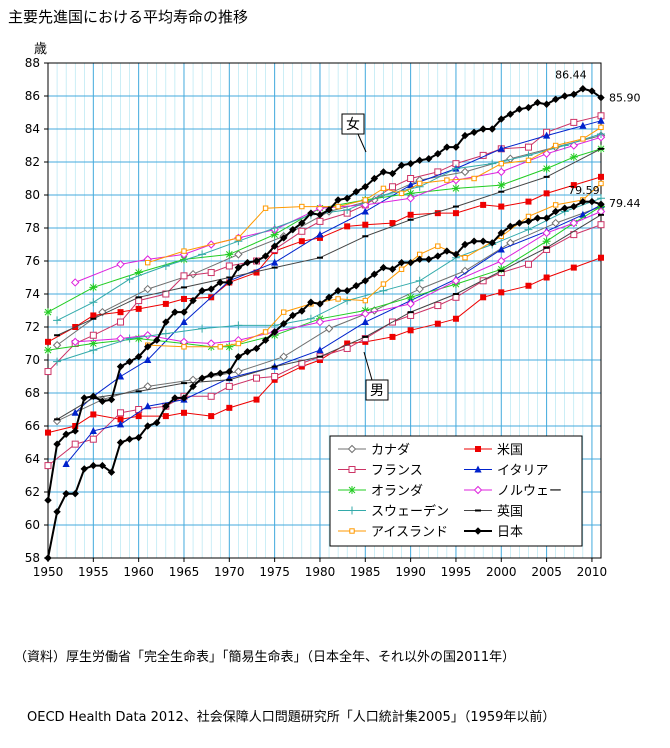 This screenshot has height=748, width=670. What do you see at coordinates (40, 49) in the screenshot?
I see `y-axis-label: 歳` at bounding box center [40, 49].